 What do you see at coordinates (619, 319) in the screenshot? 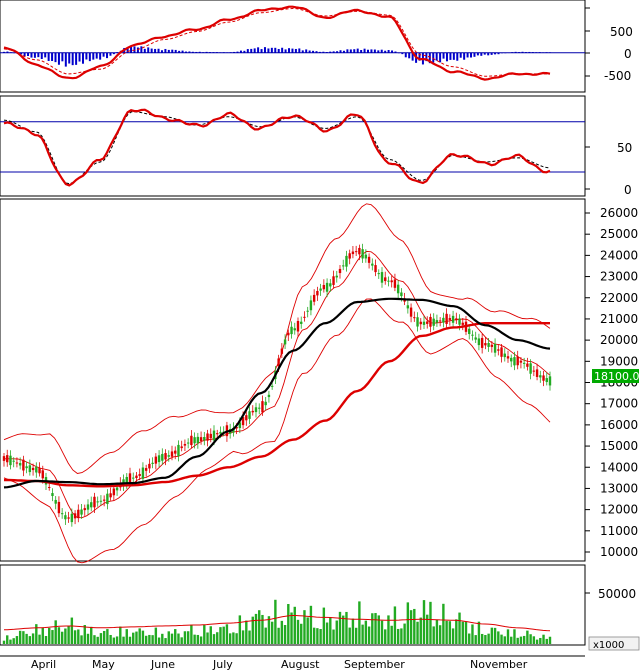
I see `price-tick-label: 21000` at bounding box center [619, 319].